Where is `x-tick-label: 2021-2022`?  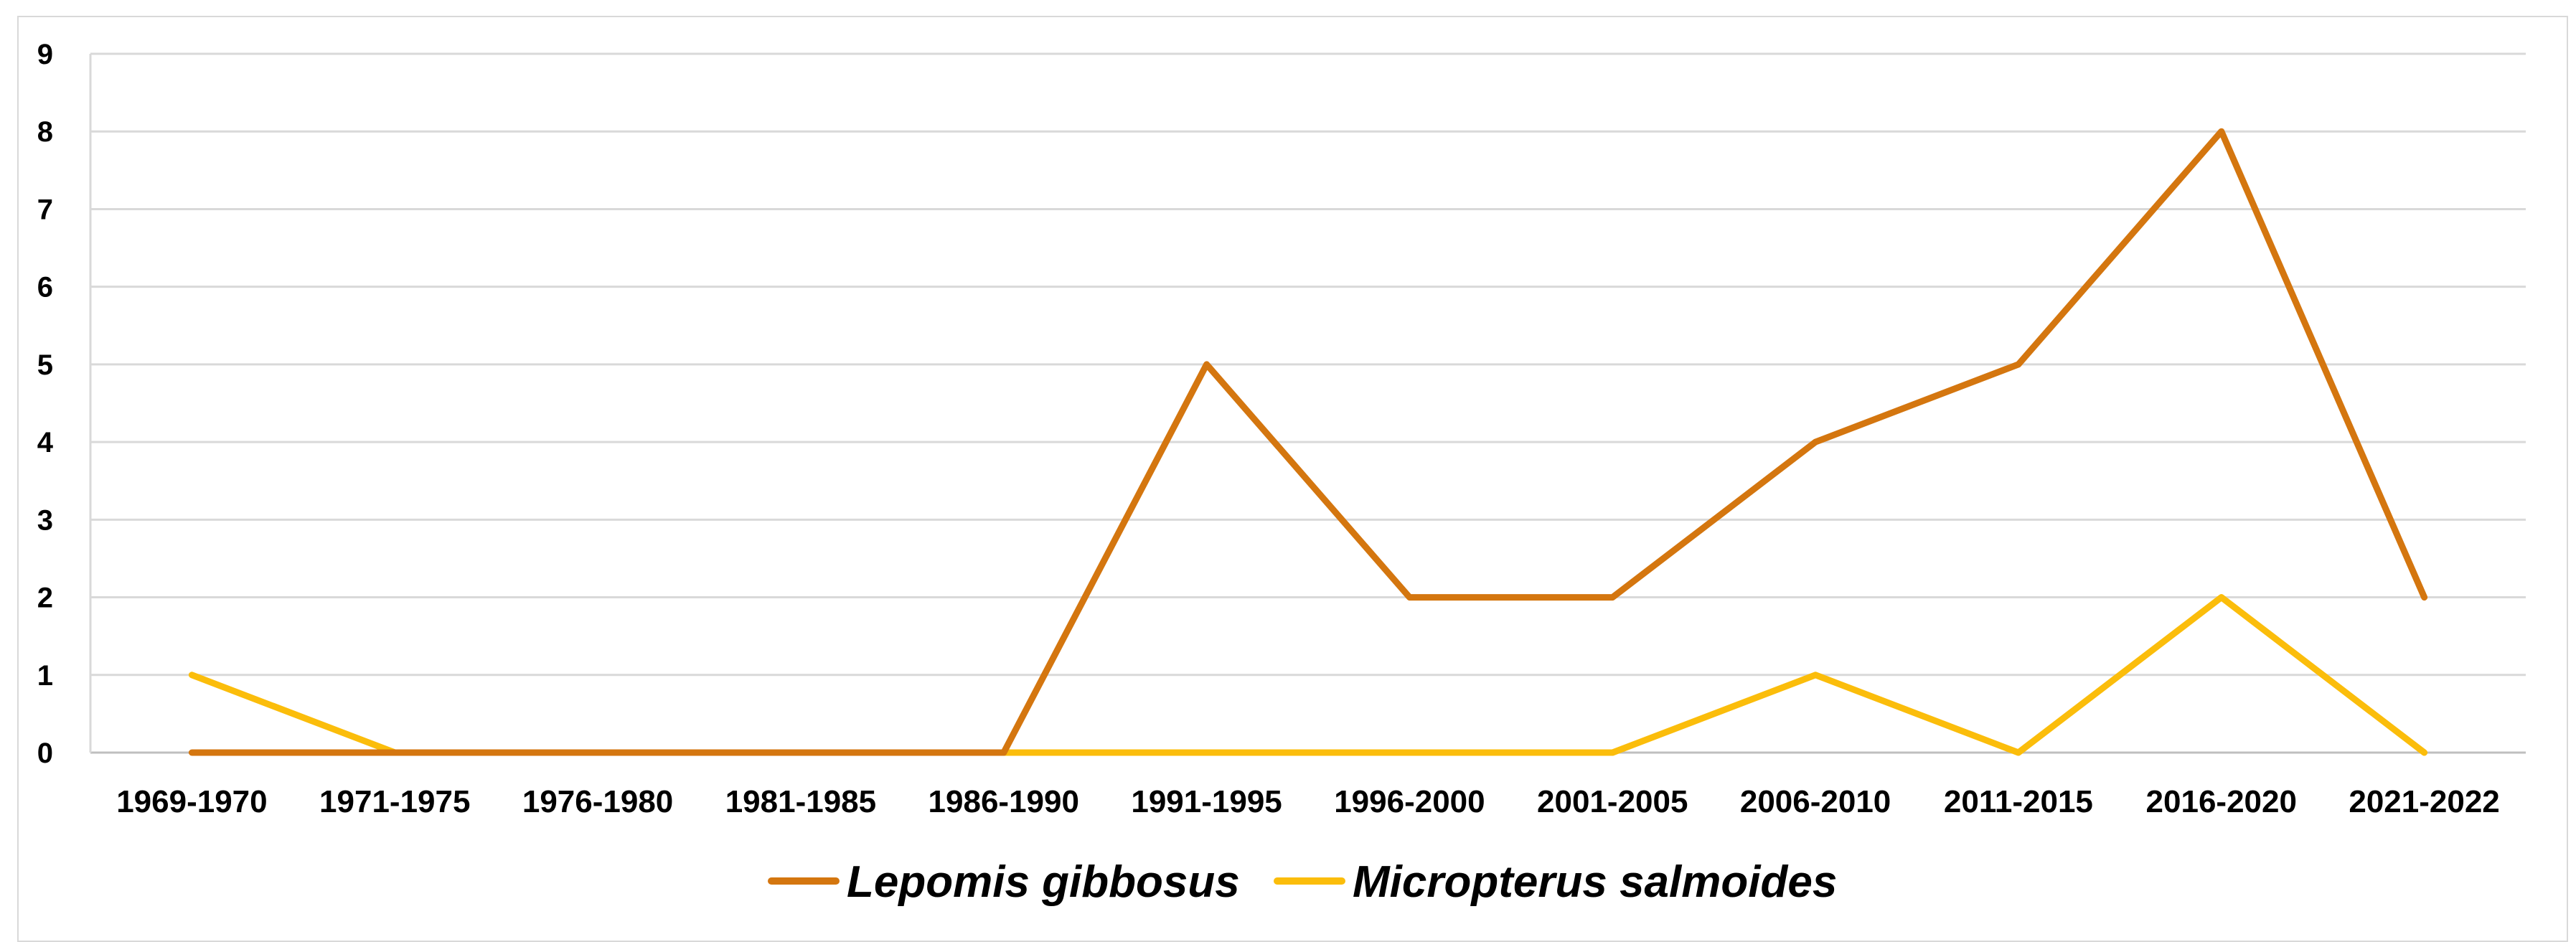
x-tick-label: 2021-2022 is located at coordinates (2424, 801).